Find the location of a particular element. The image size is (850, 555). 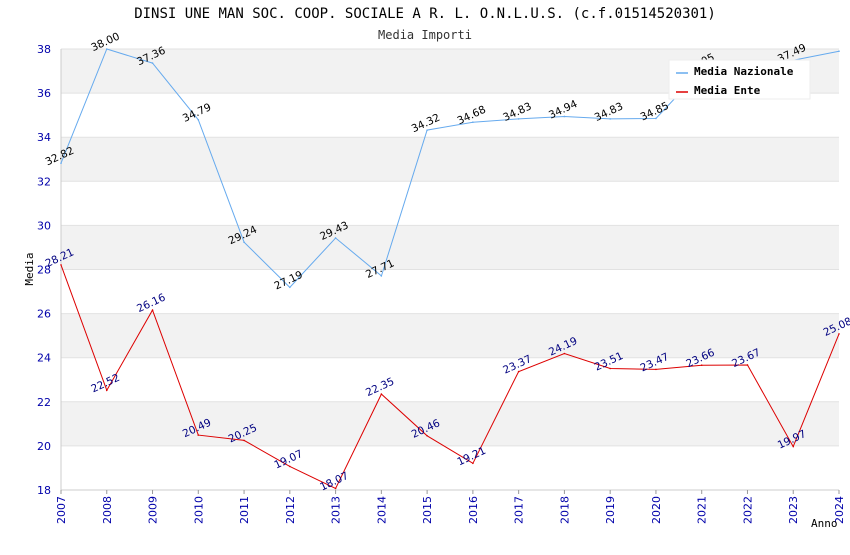

legend-label-media-nazionale: Media Nazionale is located at coordinates (744, 71).